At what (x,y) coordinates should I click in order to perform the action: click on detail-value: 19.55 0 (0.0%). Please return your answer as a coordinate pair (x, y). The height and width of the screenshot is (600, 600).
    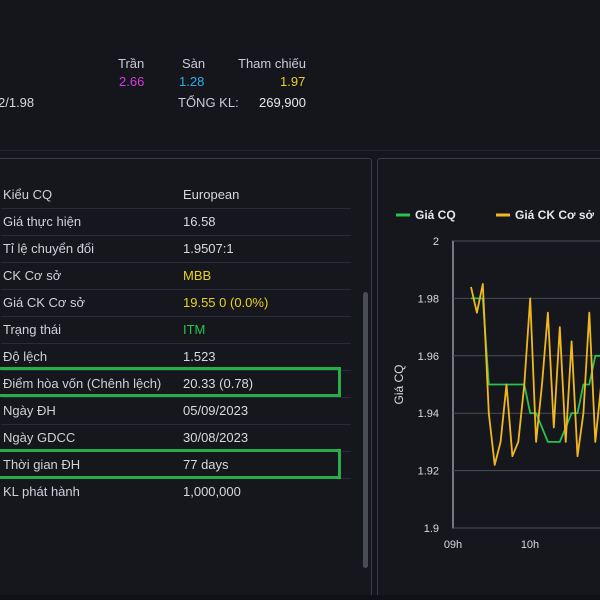
    Looking at the image, I should click on (226, 302).